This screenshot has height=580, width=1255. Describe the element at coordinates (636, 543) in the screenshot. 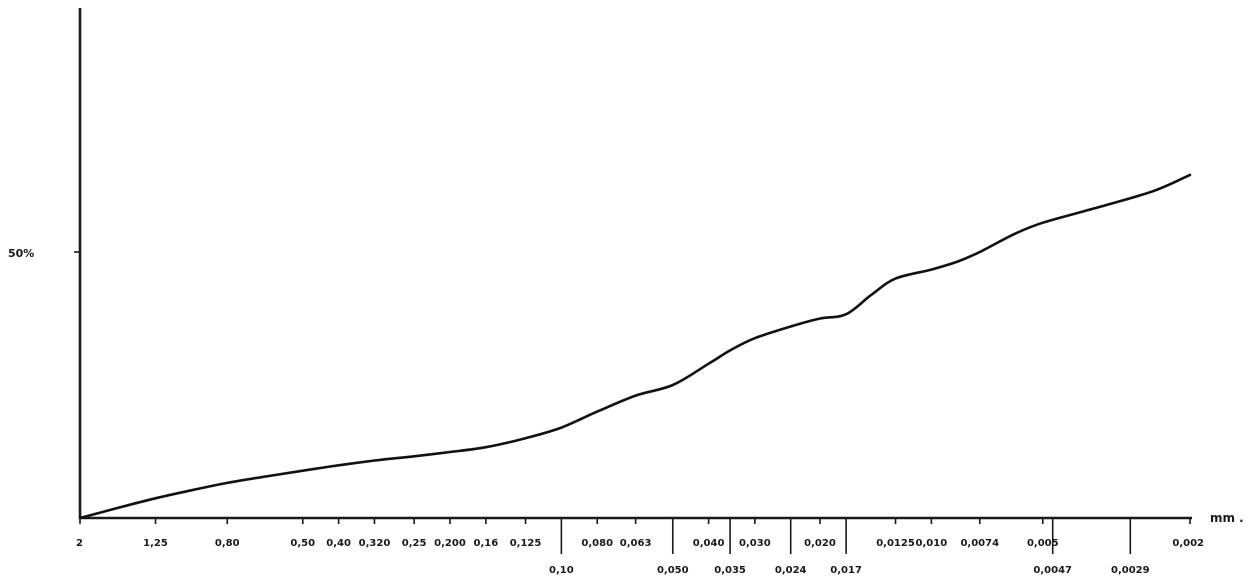

I see `x-tick-label: 0,063` at that location.